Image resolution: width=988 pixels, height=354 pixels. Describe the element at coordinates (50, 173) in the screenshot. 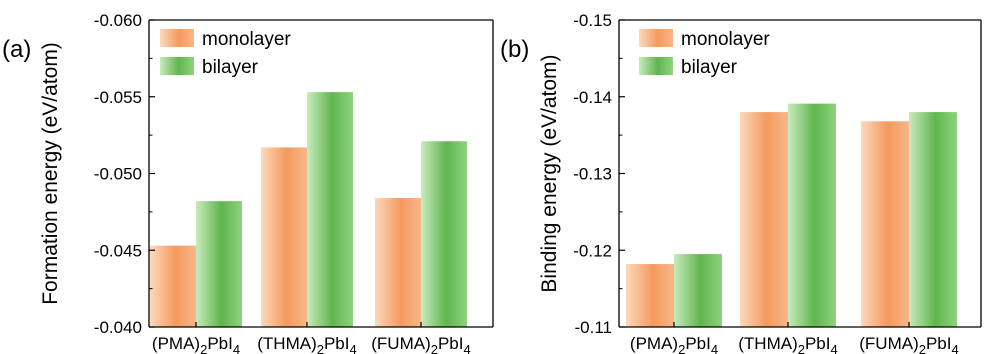

I see `y-axis-title: Formation energy (eV/atom)` at that location.